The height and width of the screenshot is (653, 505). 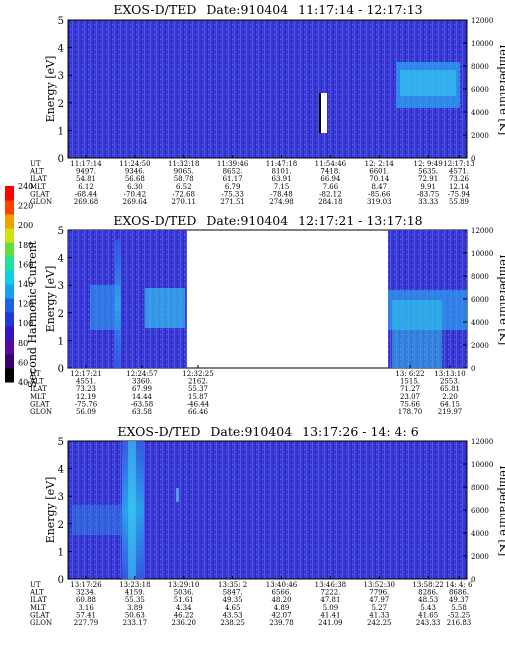 What do you see at coordinates (38, 600) in the screenshot?
I see `ephemeris-row-label: ILAT` at bounding box center [38, 600].